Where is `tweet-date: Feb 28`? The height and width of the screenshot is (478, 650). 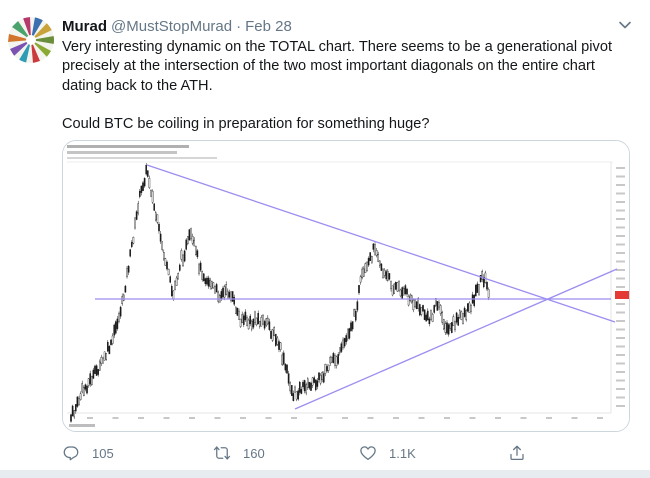
tweet-date: Feb 28 is located at coordinates (268, 26).